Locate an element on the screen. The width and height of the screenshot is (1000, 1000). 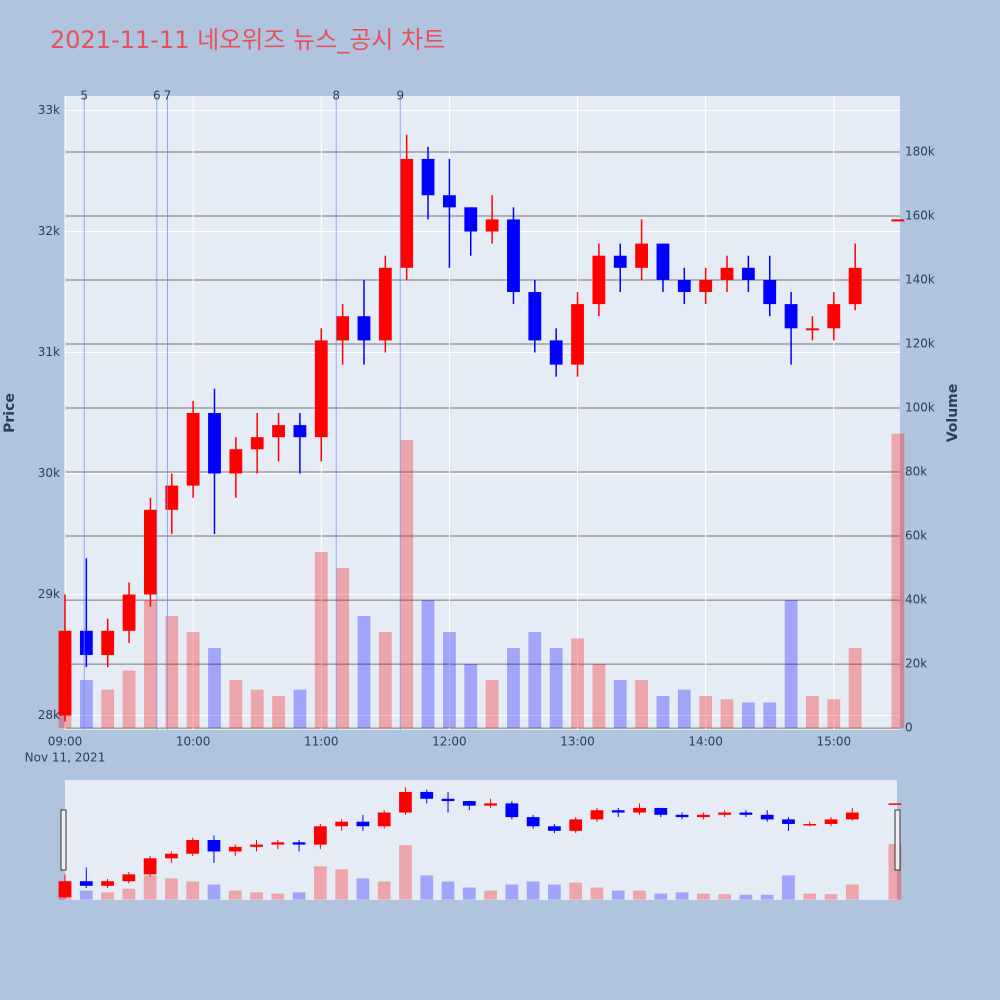
y-tick-label: 29k is located at coordinates (49, 594).